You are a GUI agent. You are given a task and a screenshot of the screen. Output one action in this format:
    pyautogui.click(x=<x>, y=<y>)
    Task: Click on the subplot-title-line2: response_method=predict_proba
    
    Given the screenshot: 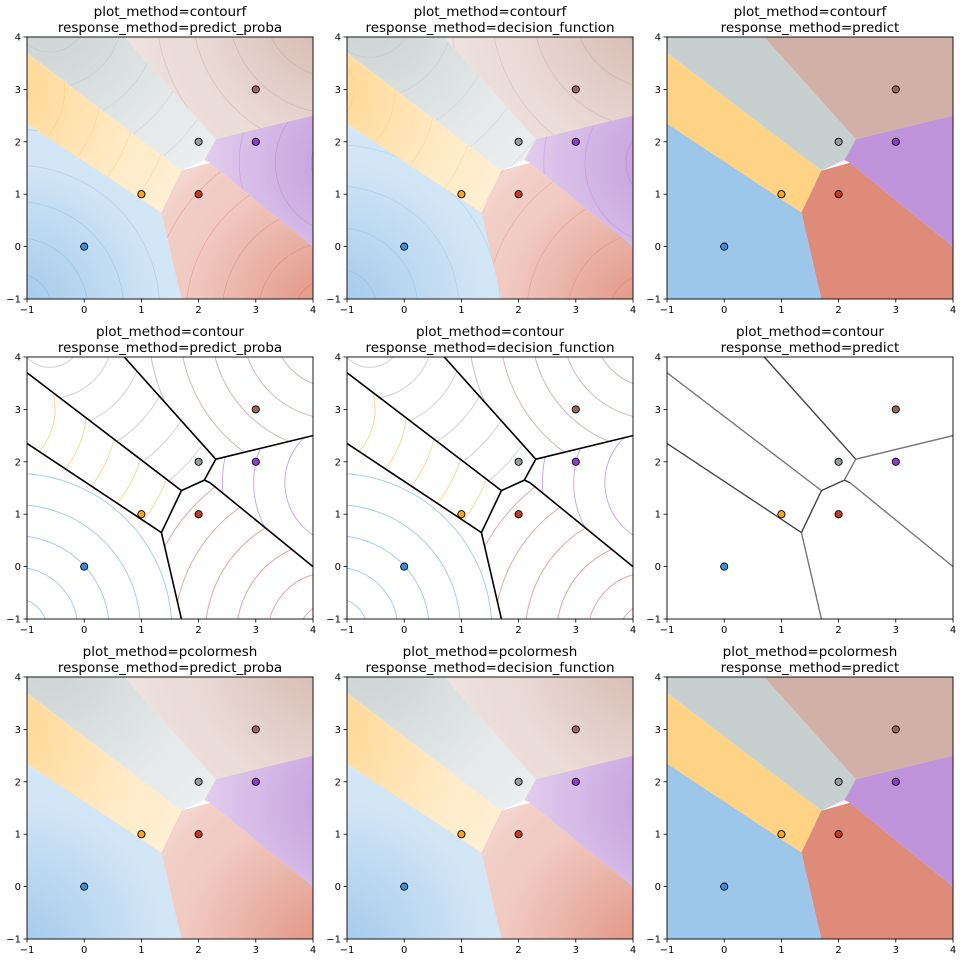 What is the action you would take?
    pyautogui.click(x=170, y=28)
    